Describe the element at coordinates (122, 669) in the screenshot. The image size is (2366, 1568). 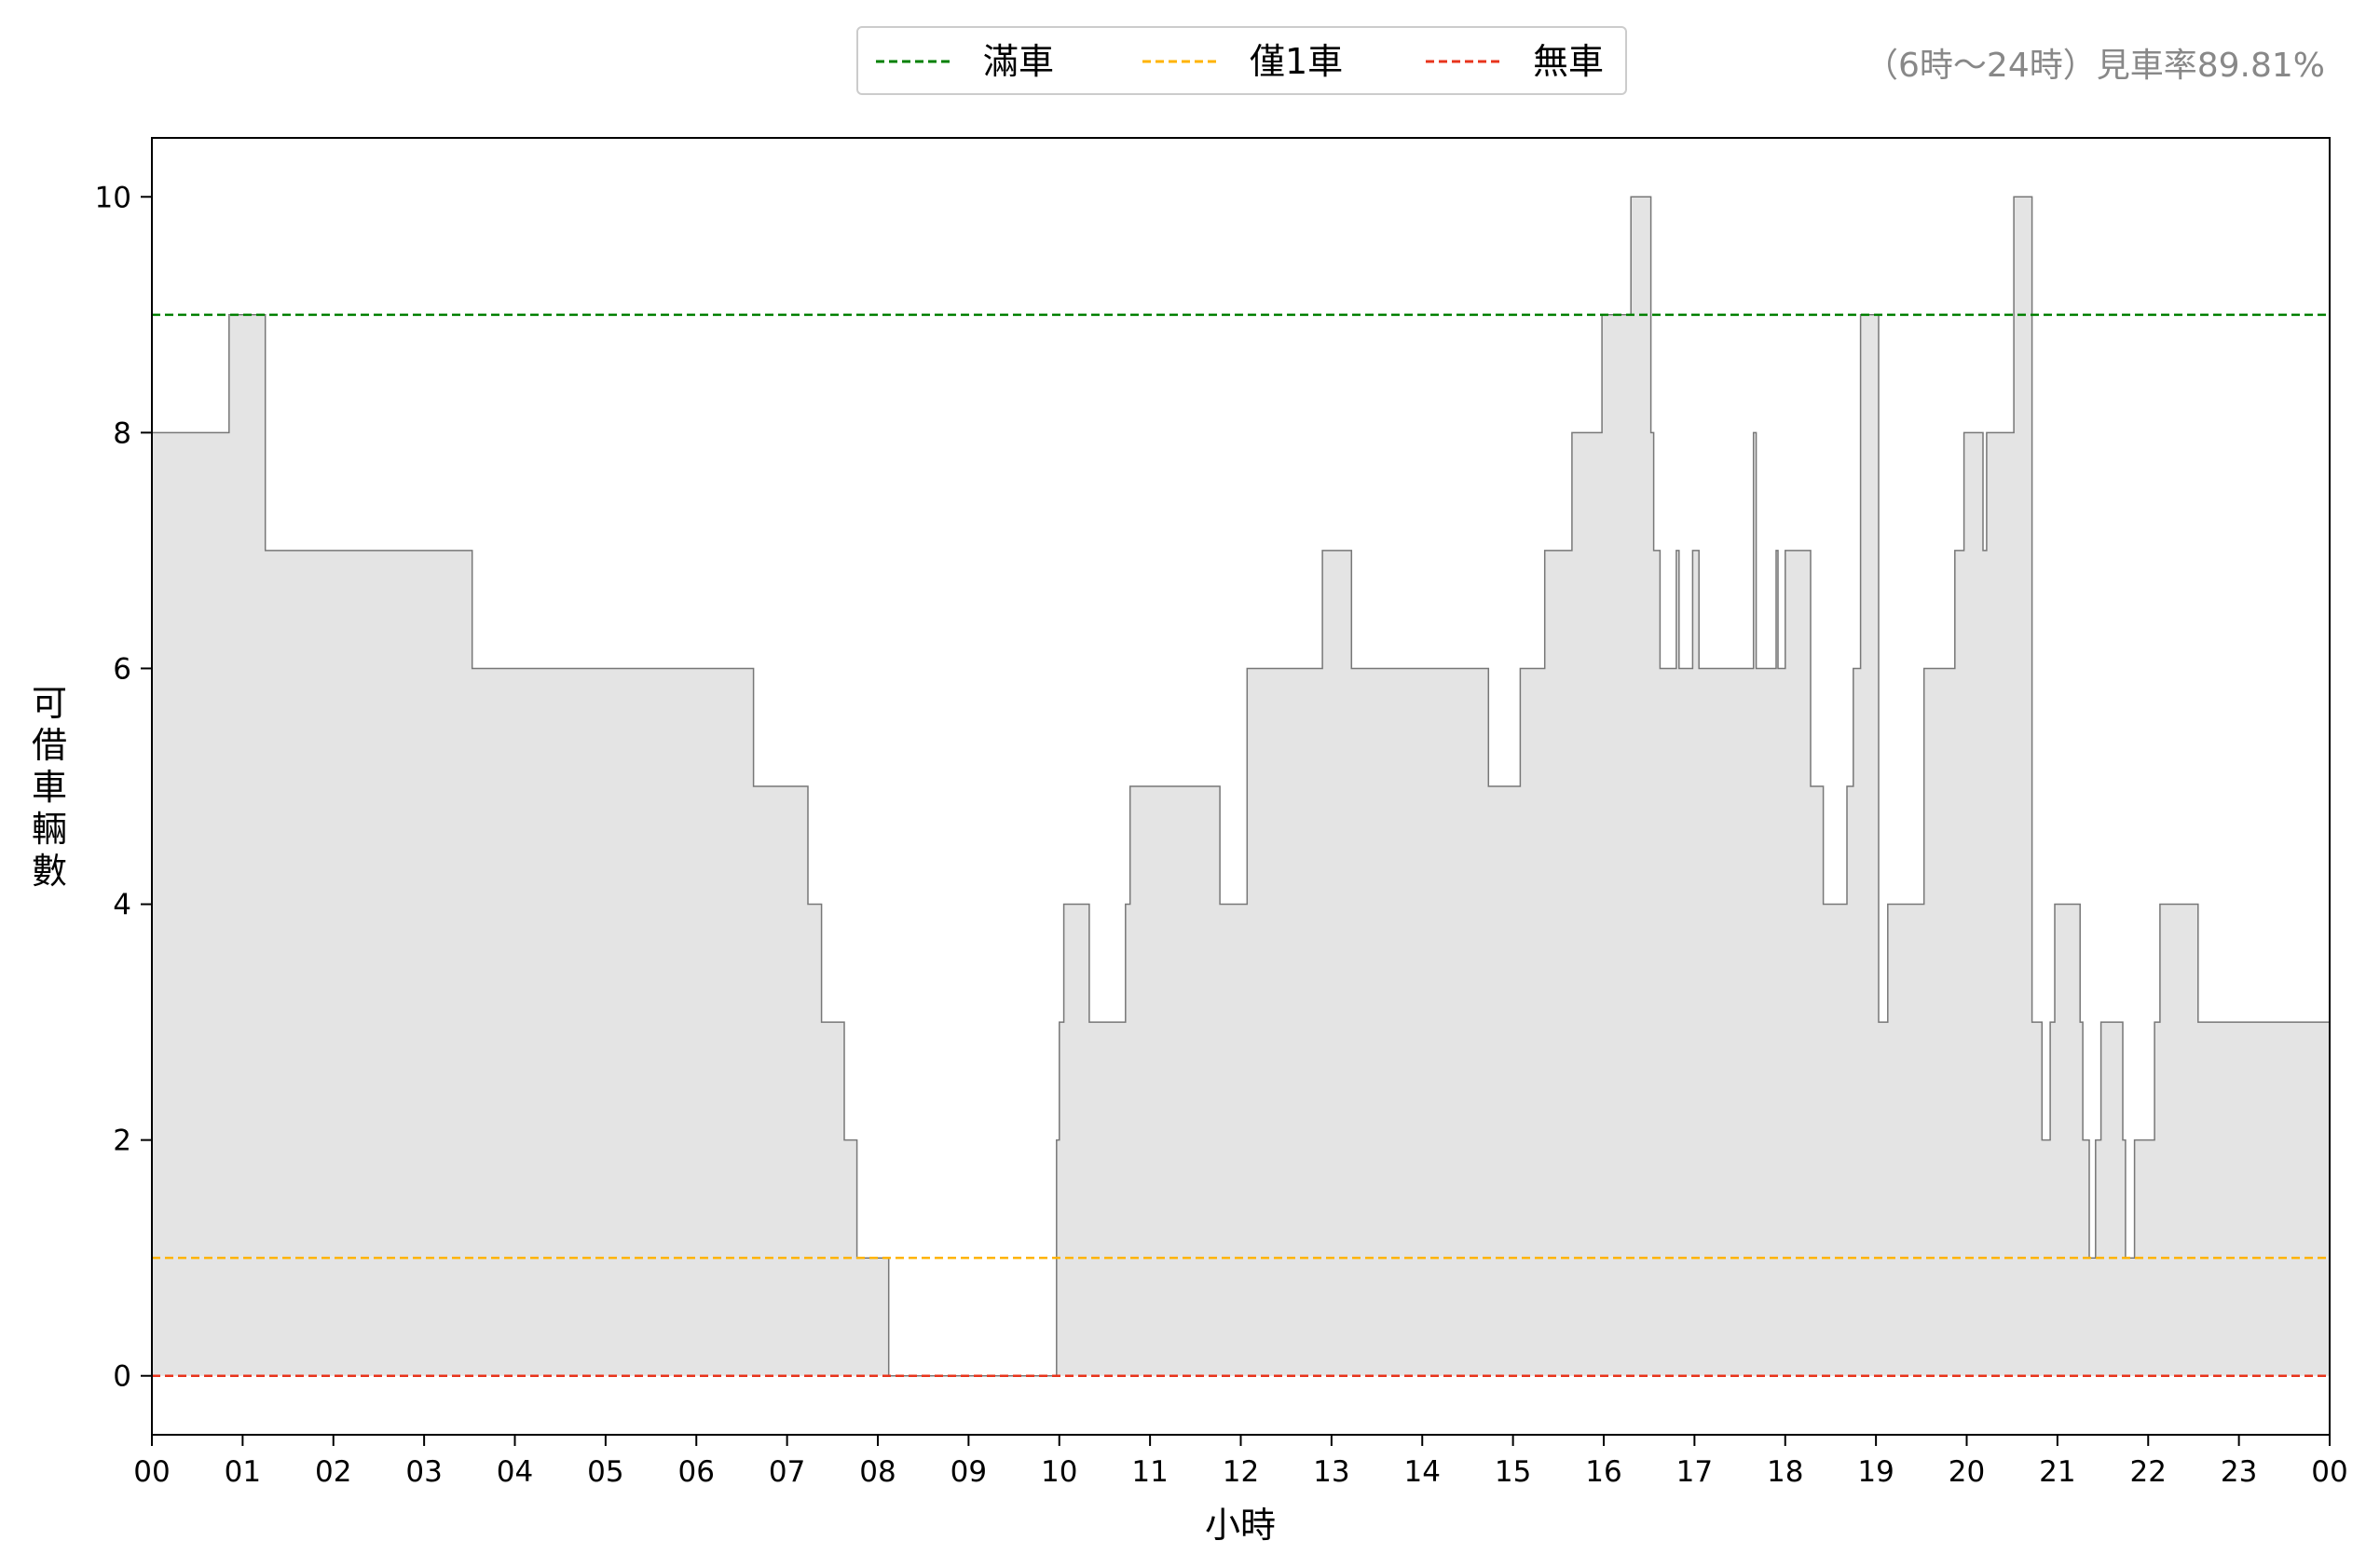
I see `y-tick-label-3: 6` at that location.